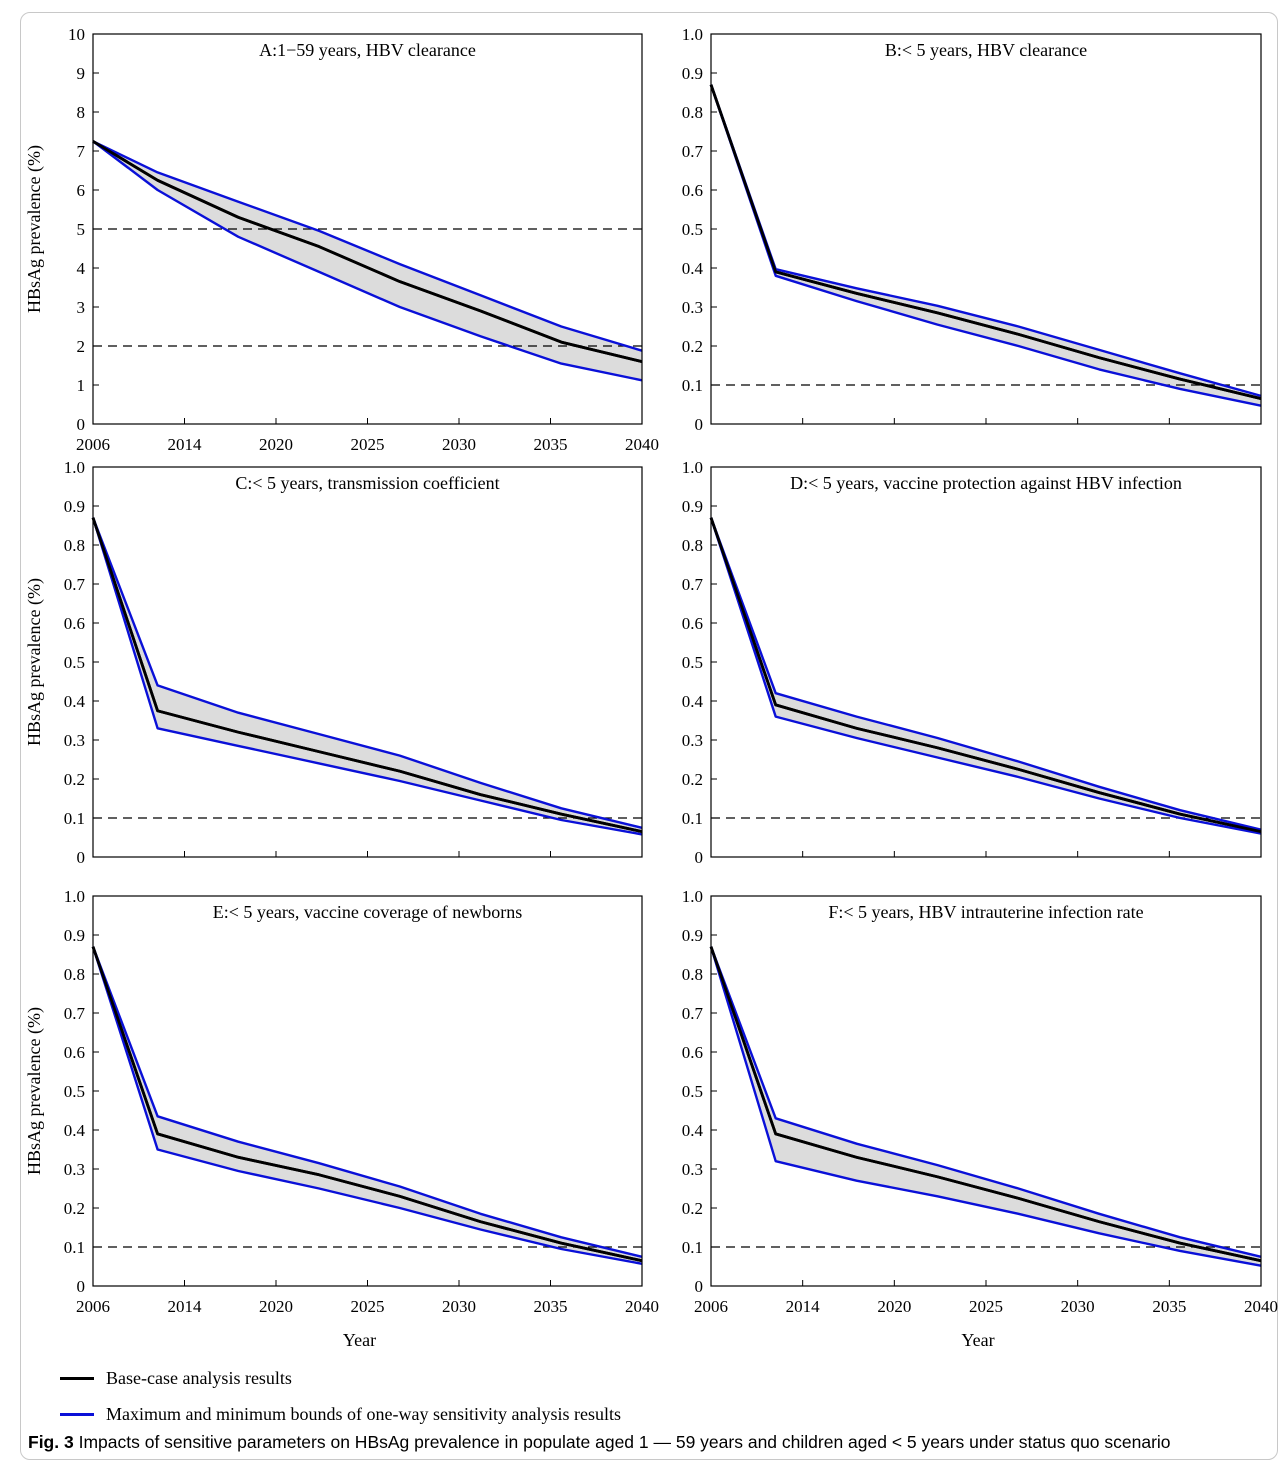 The width and height of the screenshot is (1284, 1466). I want to click on caption-label: Fig. 3, so click(51, 1442).